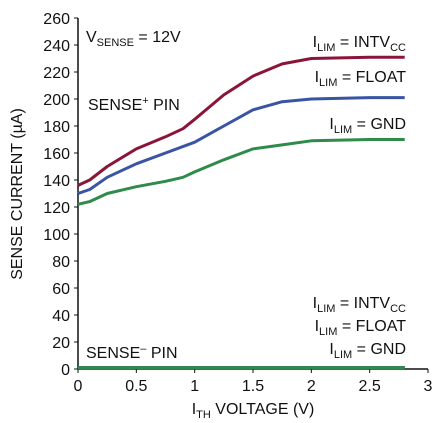 The height and width of the screenshot is (423, 439). I want to click on y-tick-label: 140, so click(56, 181).